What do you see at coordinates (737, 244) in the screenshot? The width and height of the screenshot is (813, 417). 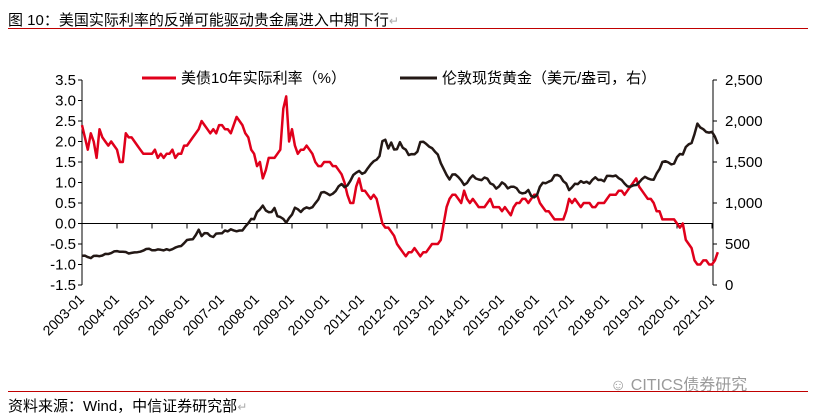 I see `right-axis-tick-label: 500` at bounding box center [737, 244].